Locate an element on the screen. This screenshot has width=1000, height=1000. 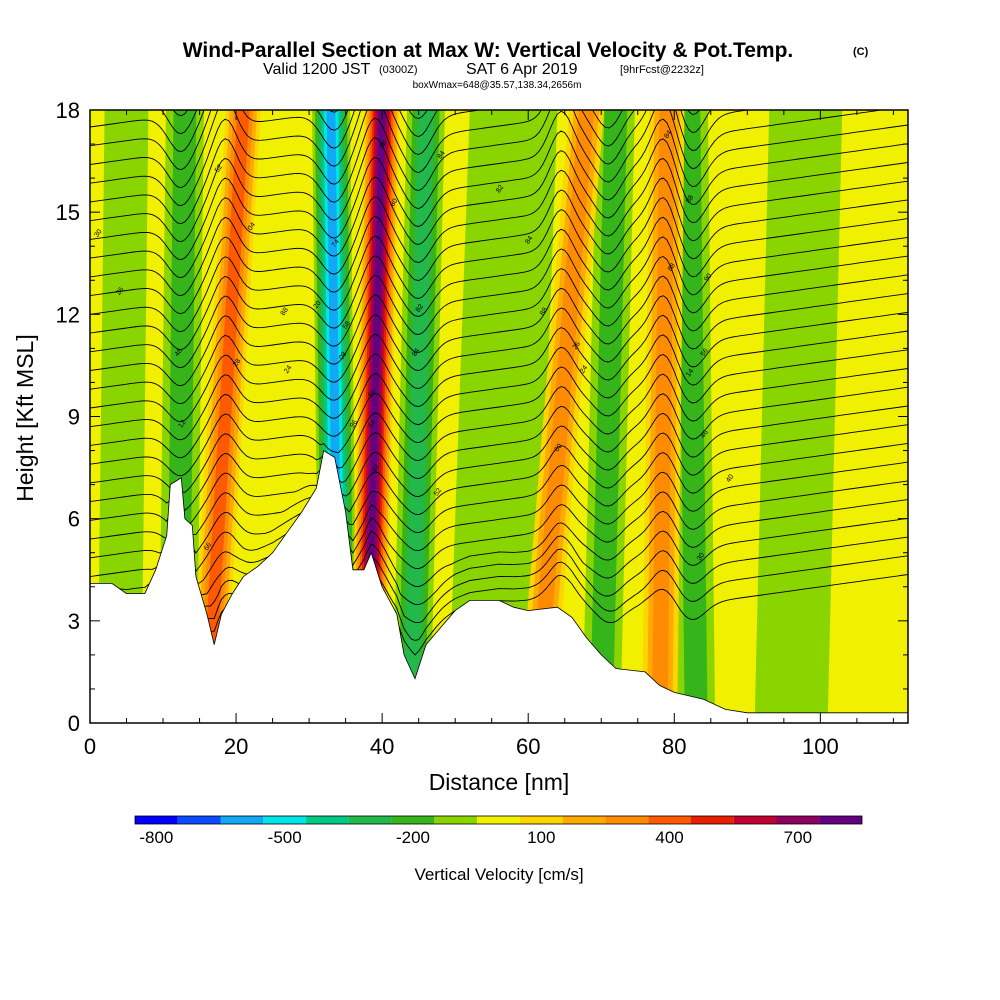
colorbar-tick-label: -800 is located at coordinates (156, 837).